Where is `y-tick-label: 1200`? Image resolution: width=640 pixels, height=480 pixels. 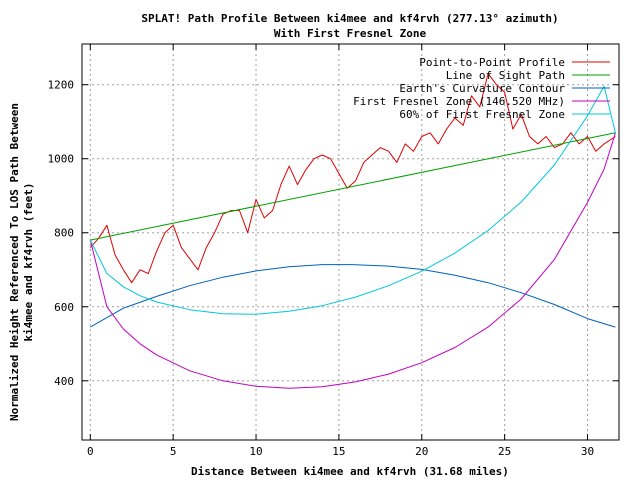
y-tick-label: 1200 is located at coordinates (61, 85).